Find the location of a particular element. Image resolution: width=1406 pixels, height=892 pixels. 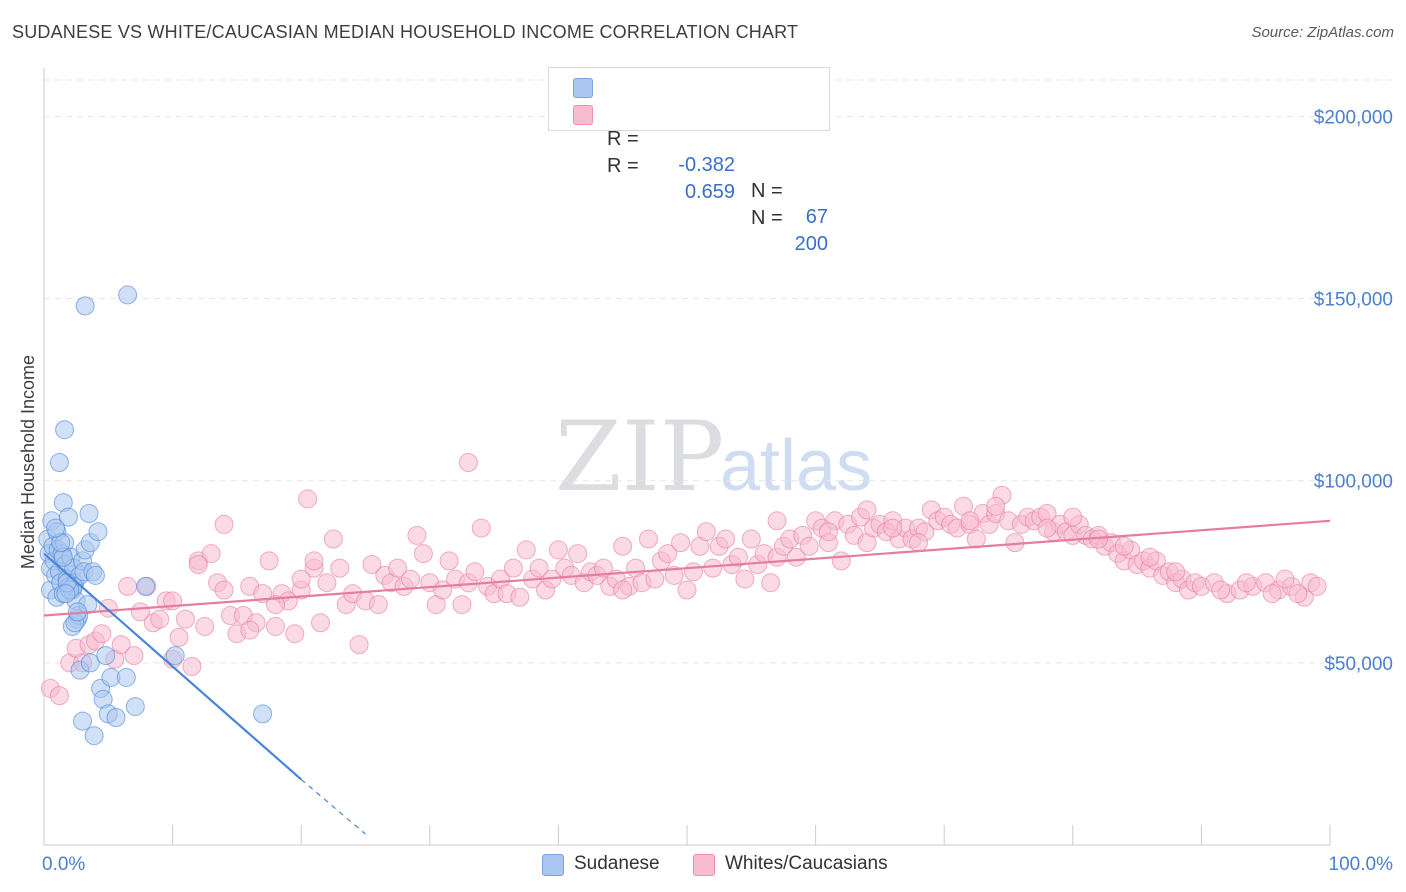

legend-swatch-whites is located at coordinates (583, 115).